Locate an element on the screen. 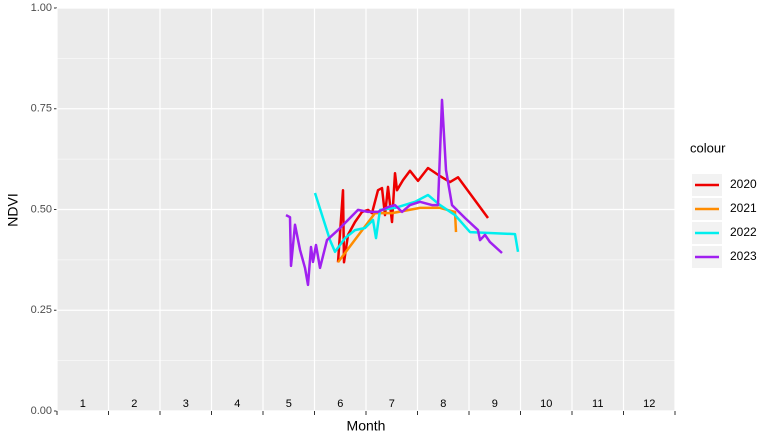 Image resolution: width=773 pixels, height=447 pixels. y-tick-label: 1.00 is located at coordinates (41, 8).